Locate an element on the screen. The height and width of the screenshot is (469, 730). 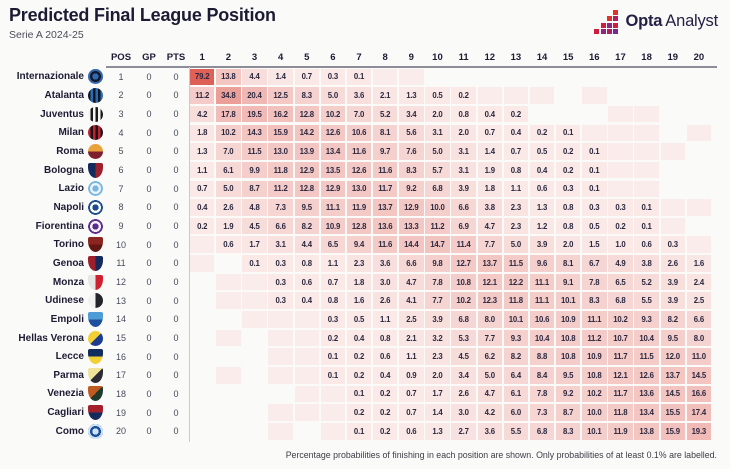
prob-cell: 10.9 is located at coordinates (594, 356).